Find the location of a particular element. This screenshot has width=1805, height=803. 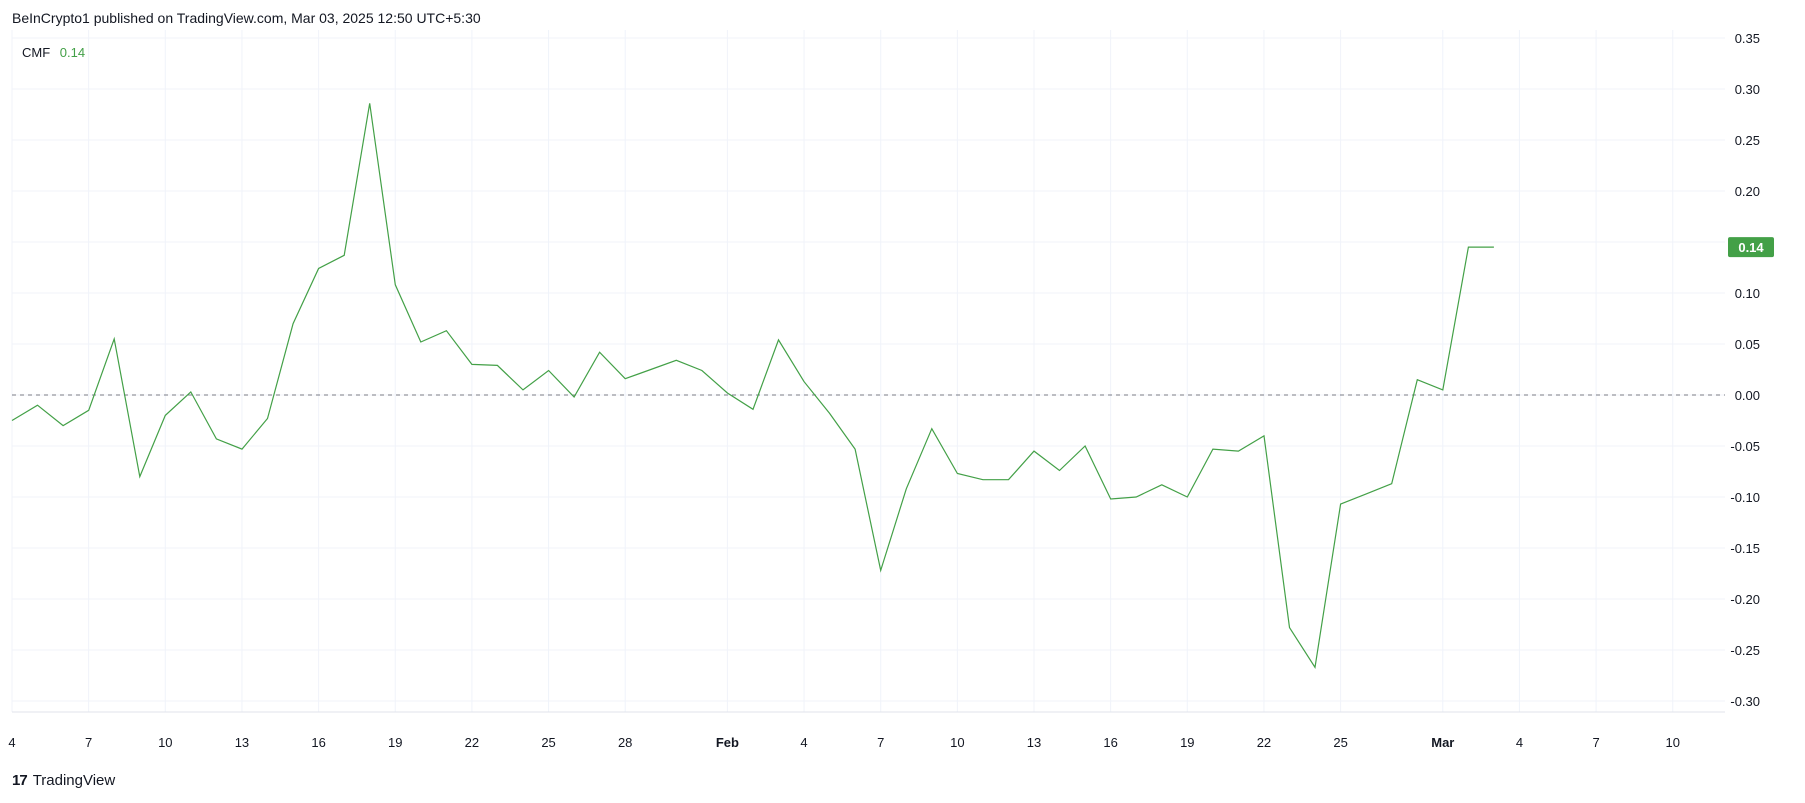

y-tick-label: 0.35 is located at coordinates (1747, 38).